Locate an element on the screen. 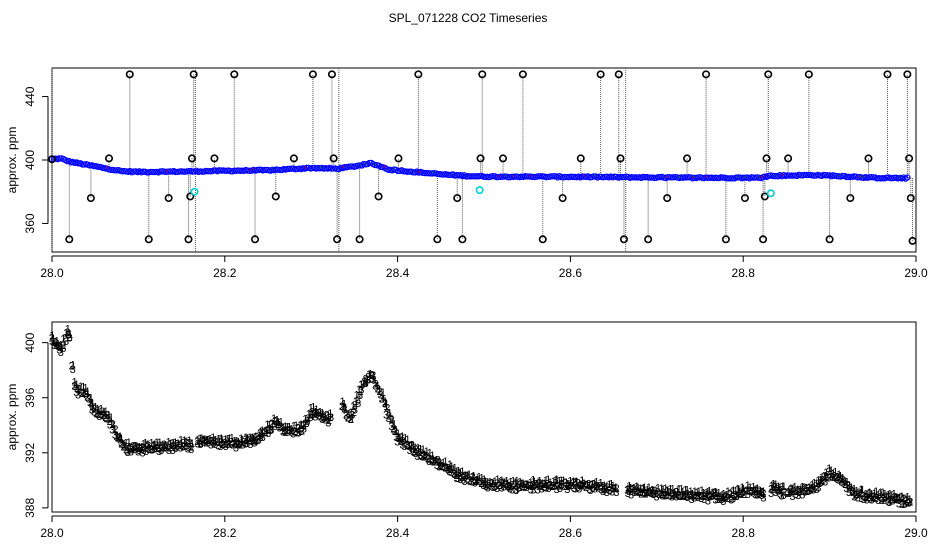  bottom-x-tick-label: 28.6 is located at coordinates (571, 533).